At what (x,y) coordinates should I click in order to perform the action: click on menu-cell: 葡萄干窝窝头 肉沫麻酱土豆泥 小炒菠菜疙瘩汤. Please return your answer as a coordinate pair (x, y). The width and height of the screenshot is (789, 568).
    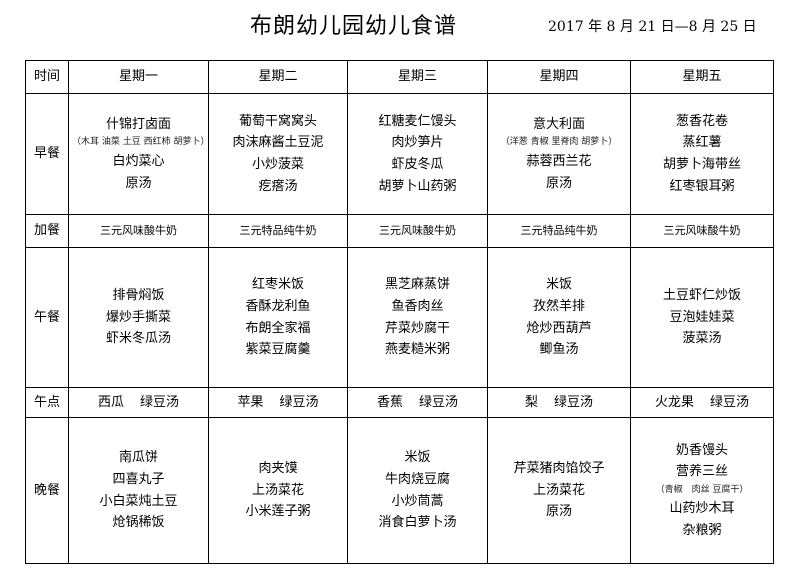
    Looking at the image, I should click on (278, 154).